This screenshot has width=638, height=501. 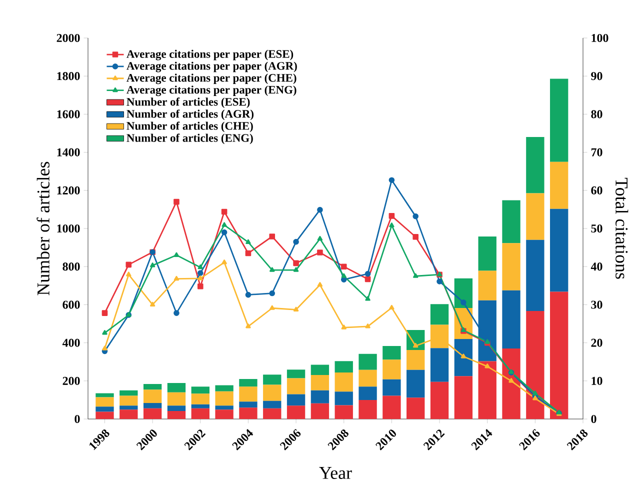 I want to click on y-tick-label: 1200, so click(x=68, y=190).